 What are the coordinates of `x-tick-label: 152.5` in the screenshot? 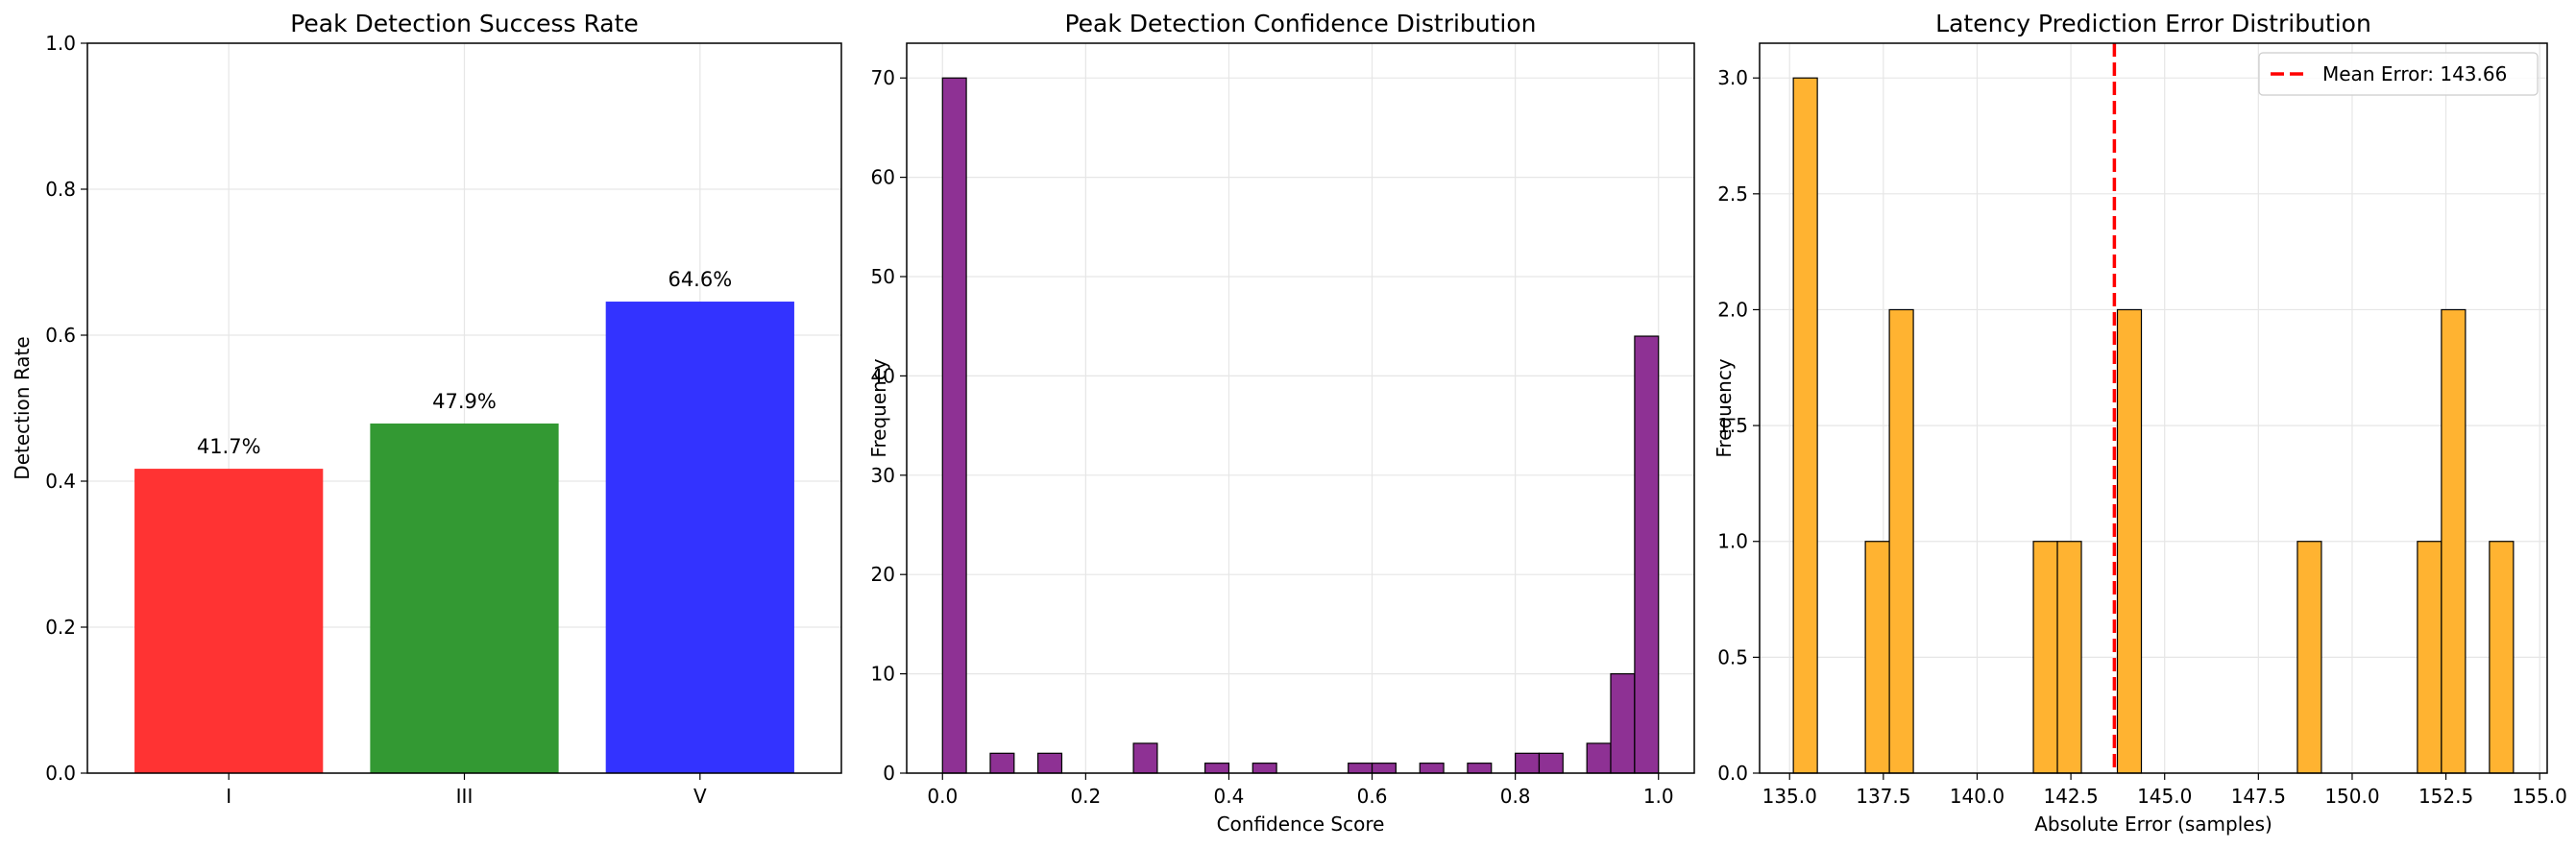 It's located at (2445, 796).